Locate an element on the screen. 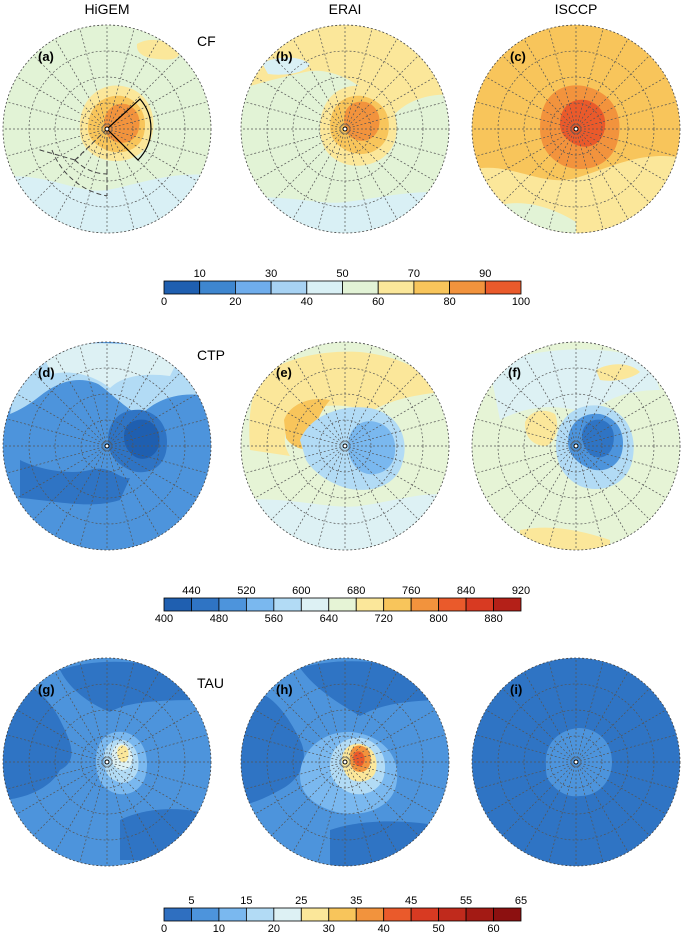 The width and height of the screenshot is (685, 941). ctp-colorbar-lower-tick-1: 480 is located at coordinates (219, 619).